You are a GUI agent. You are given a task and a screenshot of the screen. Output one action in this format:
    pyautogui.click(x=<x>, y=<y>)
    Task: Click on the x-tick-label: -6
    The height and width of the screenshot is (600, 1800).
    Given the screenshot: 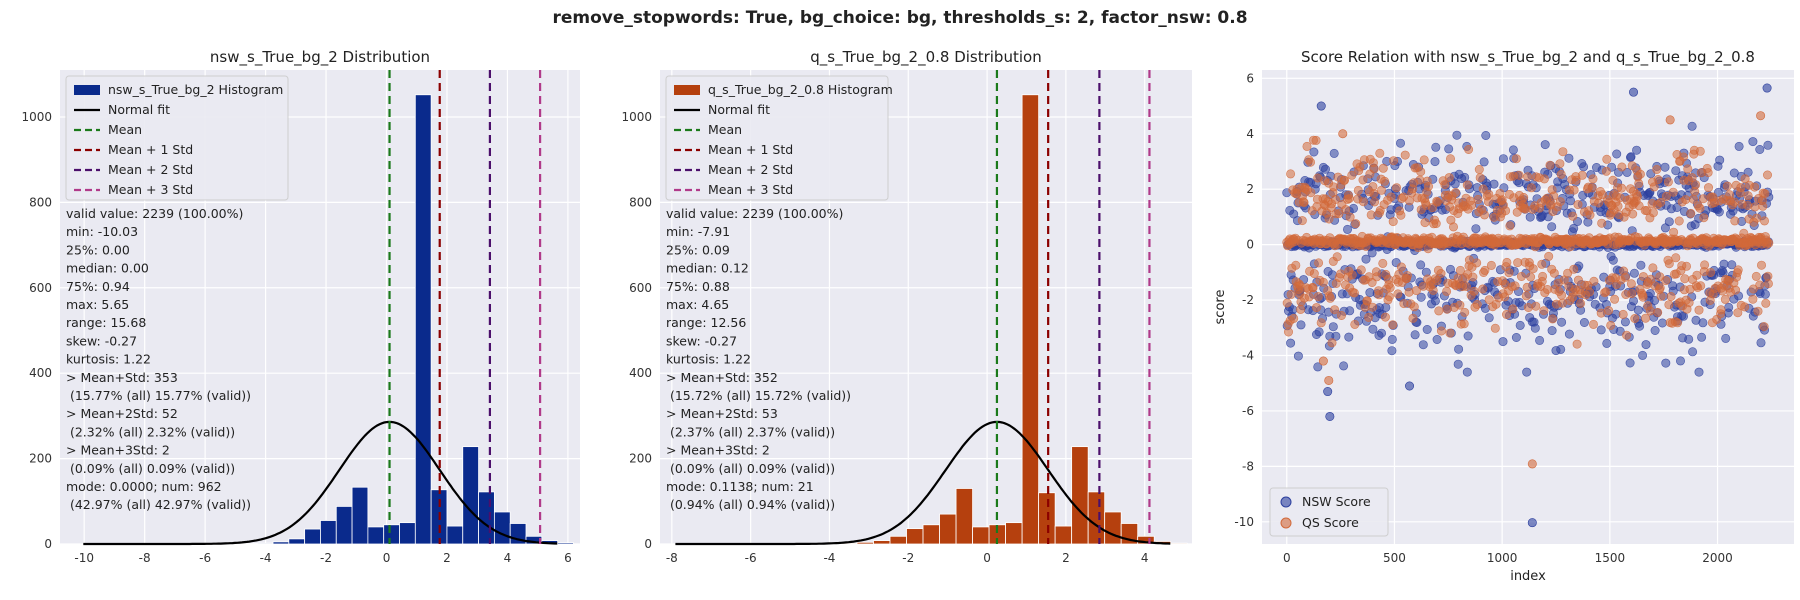 What is the action you would take?
    pyautogui.click(x=751, y=558)
    